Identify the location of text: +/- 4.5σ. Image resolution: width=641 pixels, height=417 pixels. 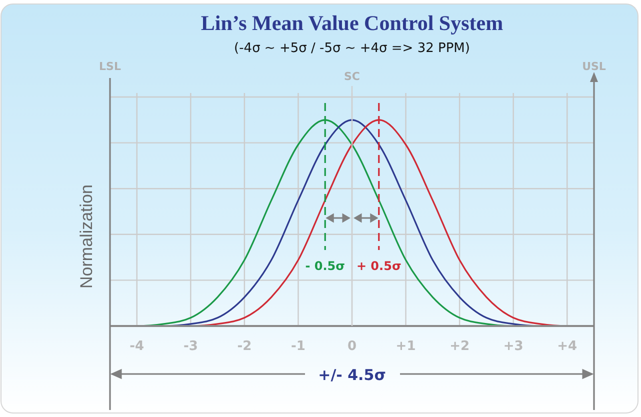
(352, 375).